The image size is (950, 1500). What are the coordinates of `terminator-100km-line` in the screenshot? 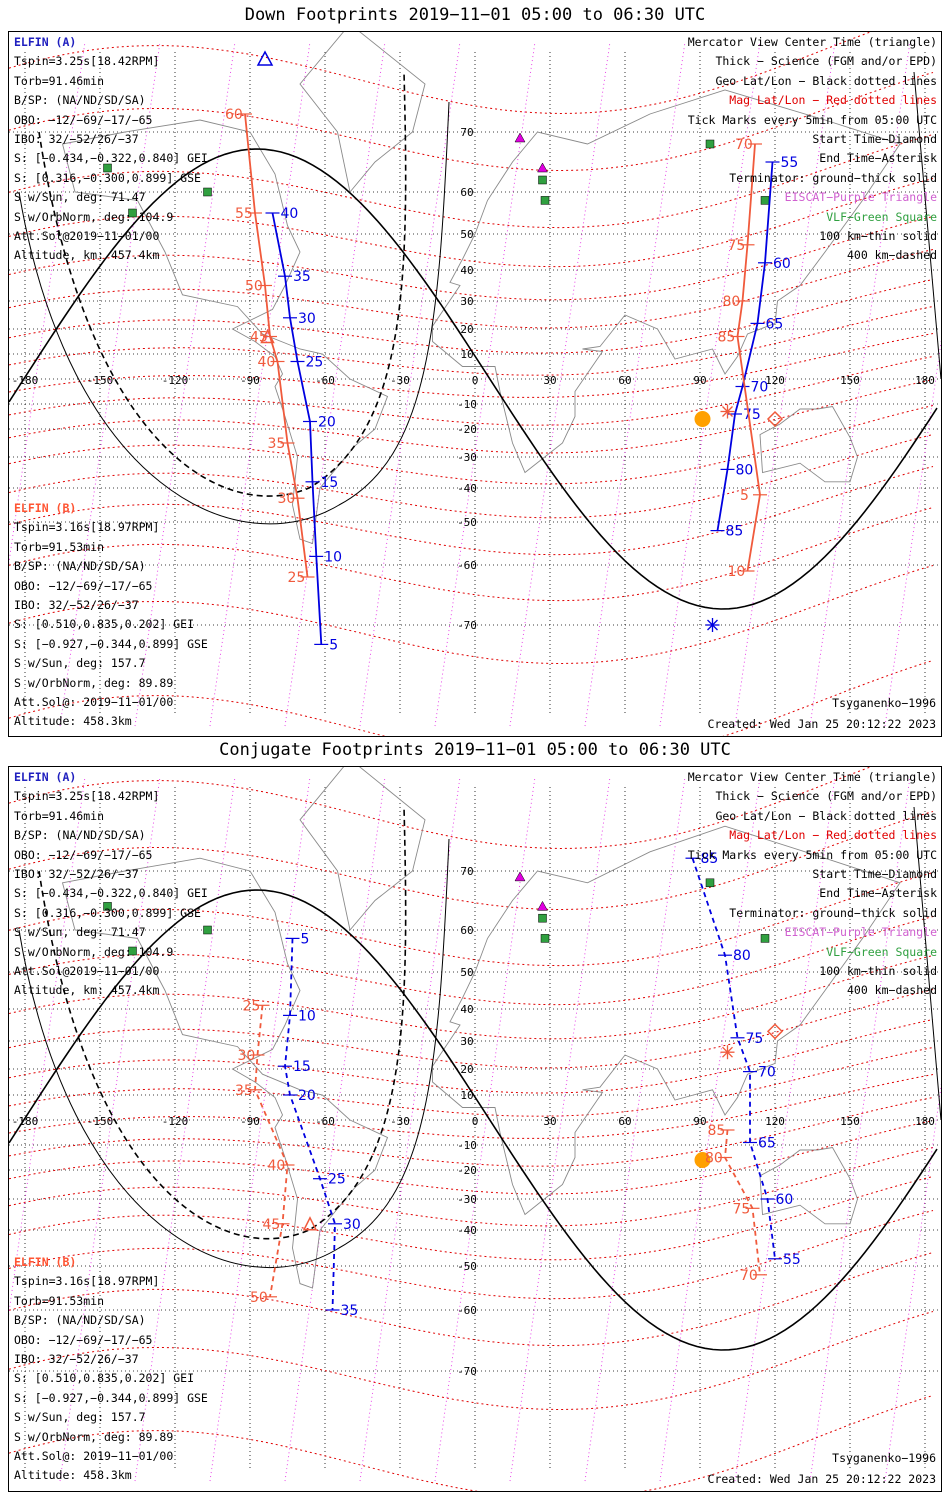 It's located at (234, 313).